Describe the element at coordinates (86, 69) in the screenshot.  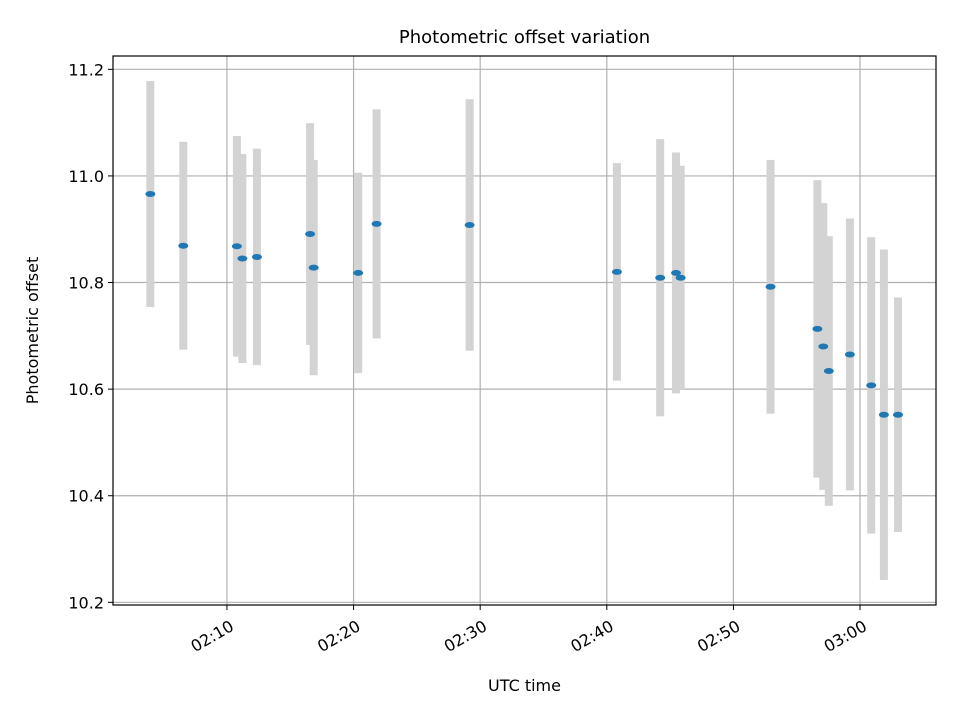
I see `y-tick-label: 11.2` at that location.